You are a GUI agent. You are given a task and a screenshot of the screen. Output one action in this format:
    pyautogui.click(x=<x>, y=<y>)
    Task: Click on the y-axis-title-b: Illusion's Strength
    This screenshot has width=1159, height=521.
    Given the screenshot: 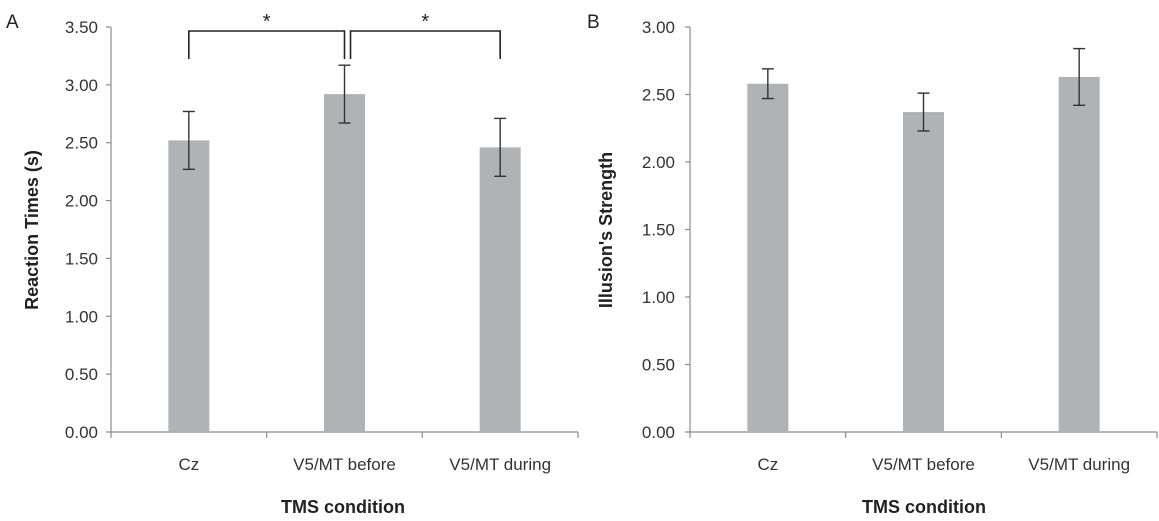 What is the action you would take?
    pyautogui.click(x=606, y=230)
    